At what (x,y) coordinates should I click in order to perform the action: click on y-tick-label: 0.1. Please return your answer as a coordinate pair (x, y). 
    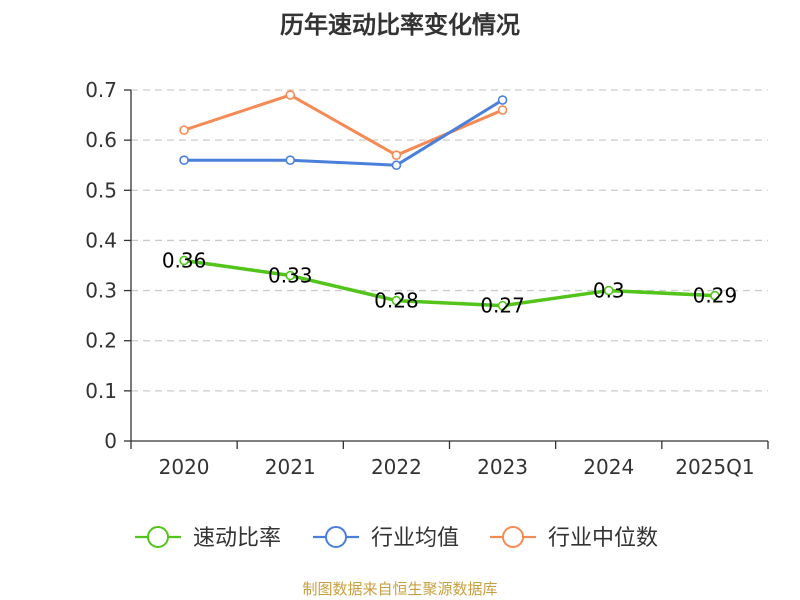
    Looking at the image, I should click on (101, 391).